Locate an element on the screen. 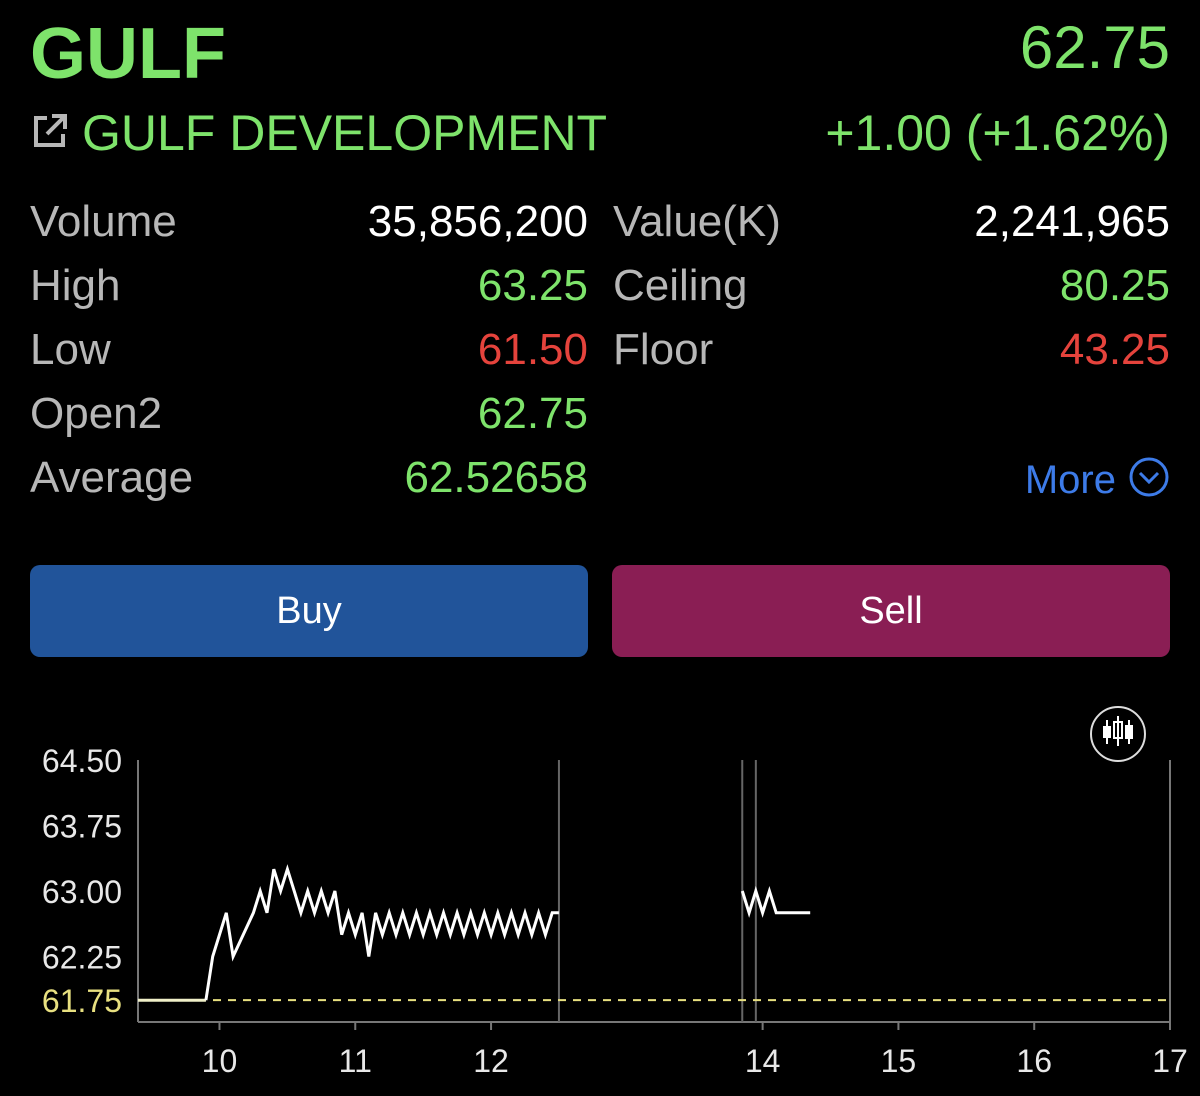 The image size is (1200, 1096). chart-type-toggle is located at coordinates (1118, 734).